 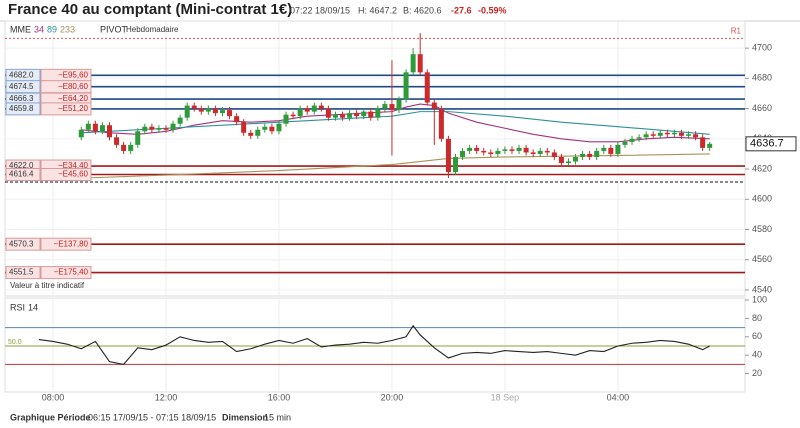 I want to click on y-tick-label: 4560, so click(x=762, y=259).